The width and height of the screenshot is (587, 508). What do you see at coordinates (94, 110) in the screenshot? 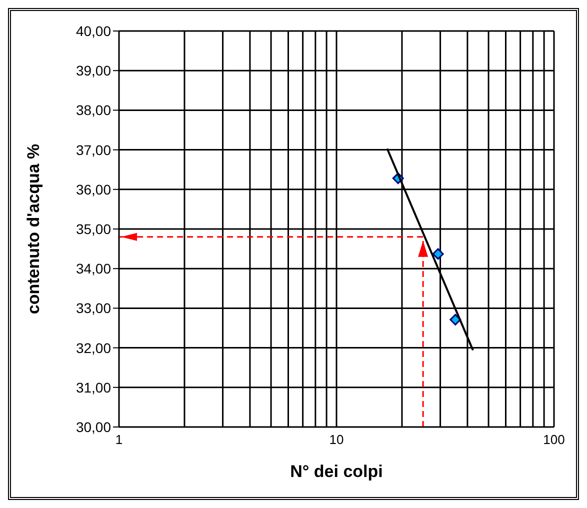
I see `y-tick-label: 38,00` at bounding box center [94, 110].